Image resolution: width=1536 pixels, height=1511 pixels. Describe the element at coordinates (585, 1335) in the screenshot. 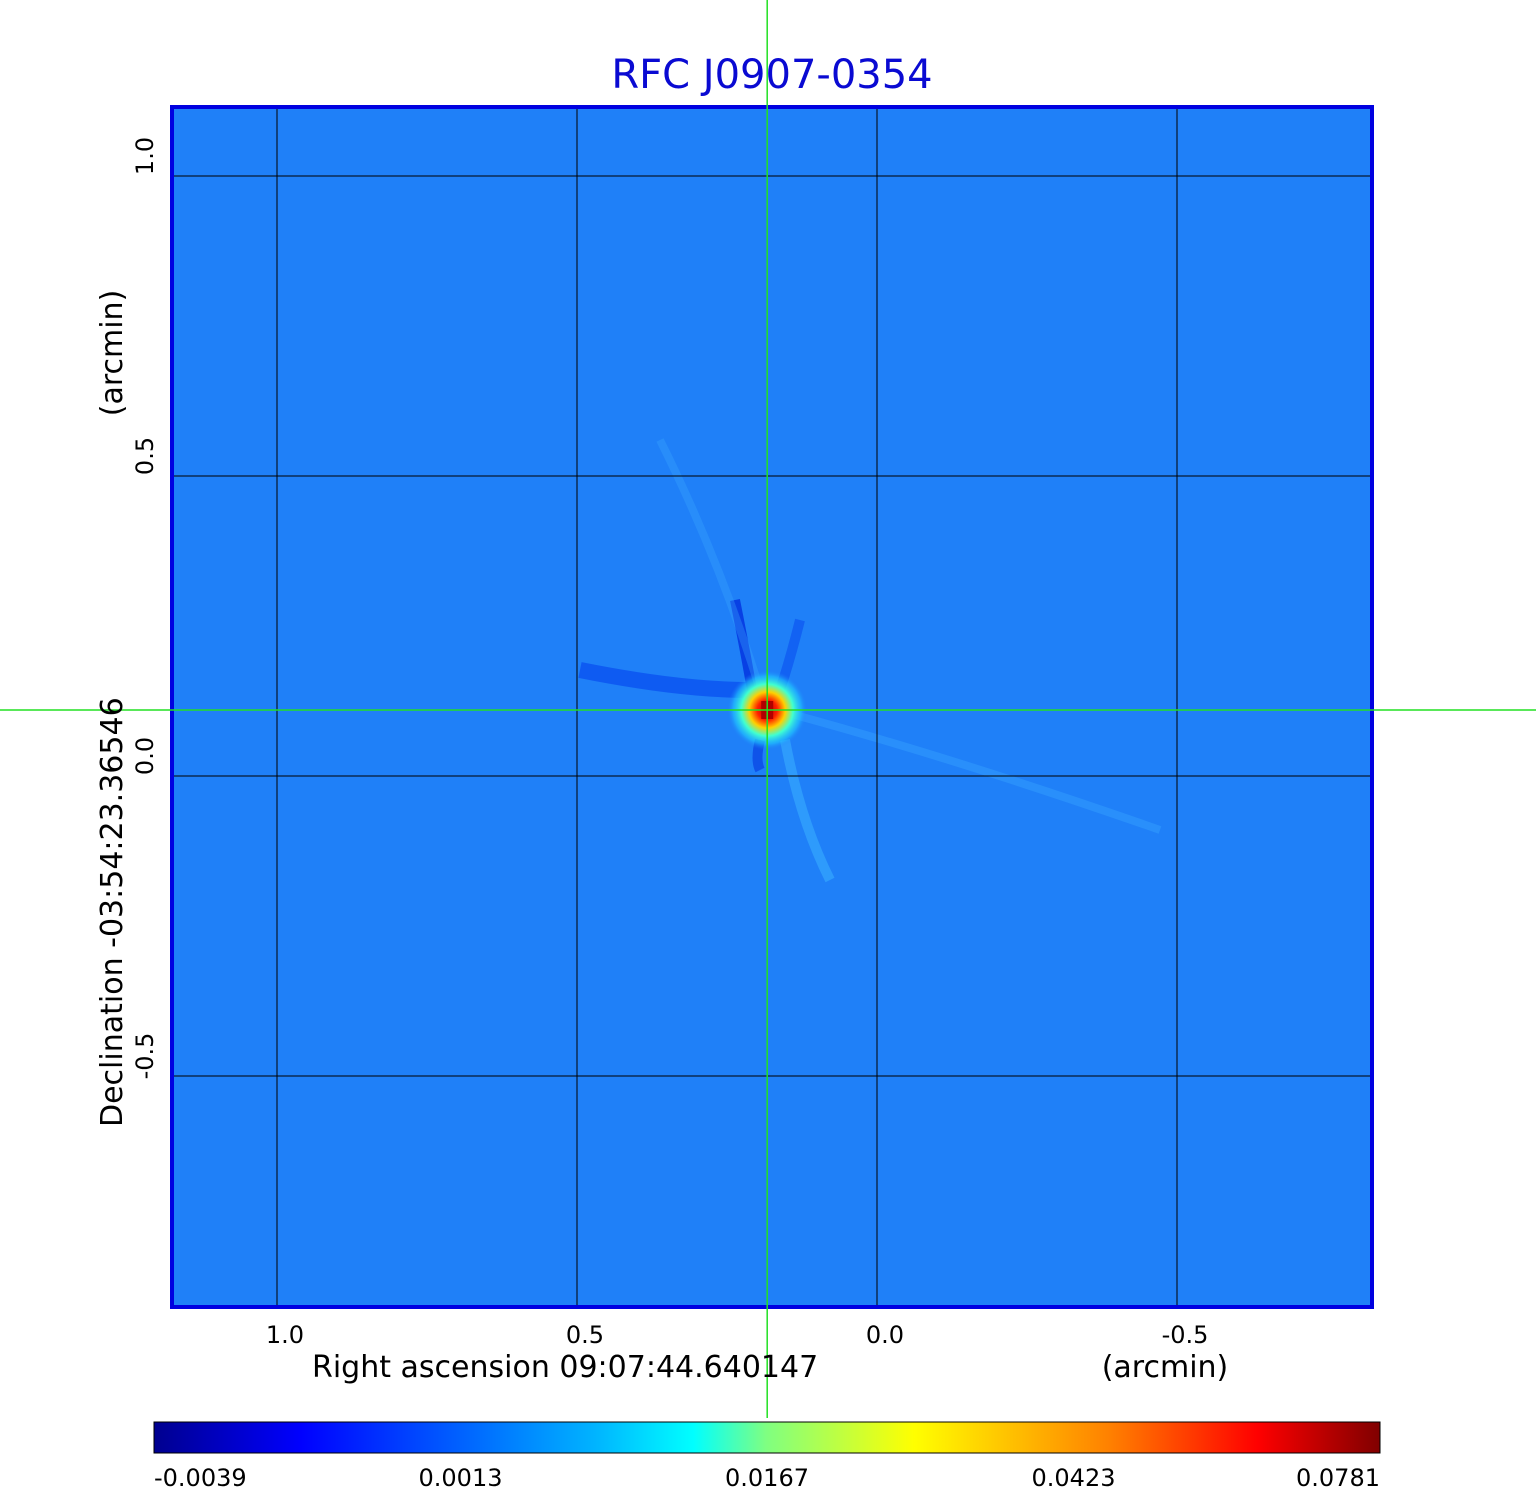

I see `x-tick-label: 0.5` at that location.